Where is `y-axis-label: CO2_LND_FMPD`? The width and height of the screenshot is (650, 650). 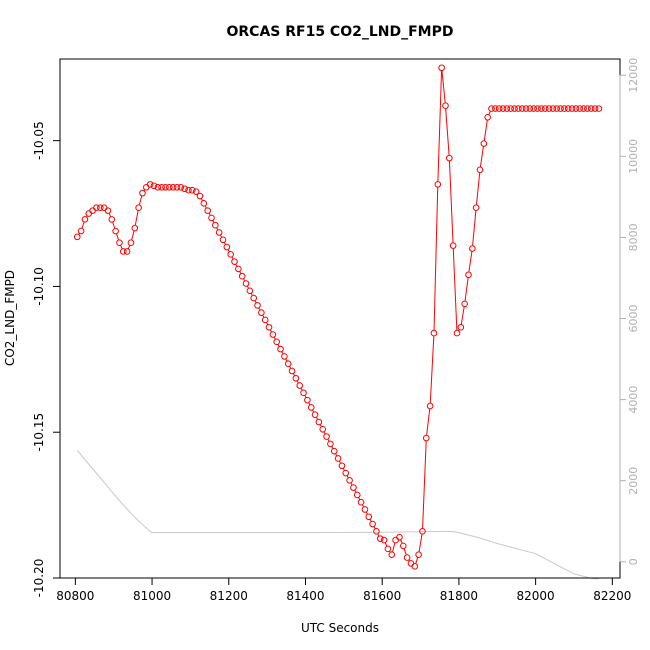
y-axis-label: CO2_LND_FMPD is located at coordinates (10, 318).